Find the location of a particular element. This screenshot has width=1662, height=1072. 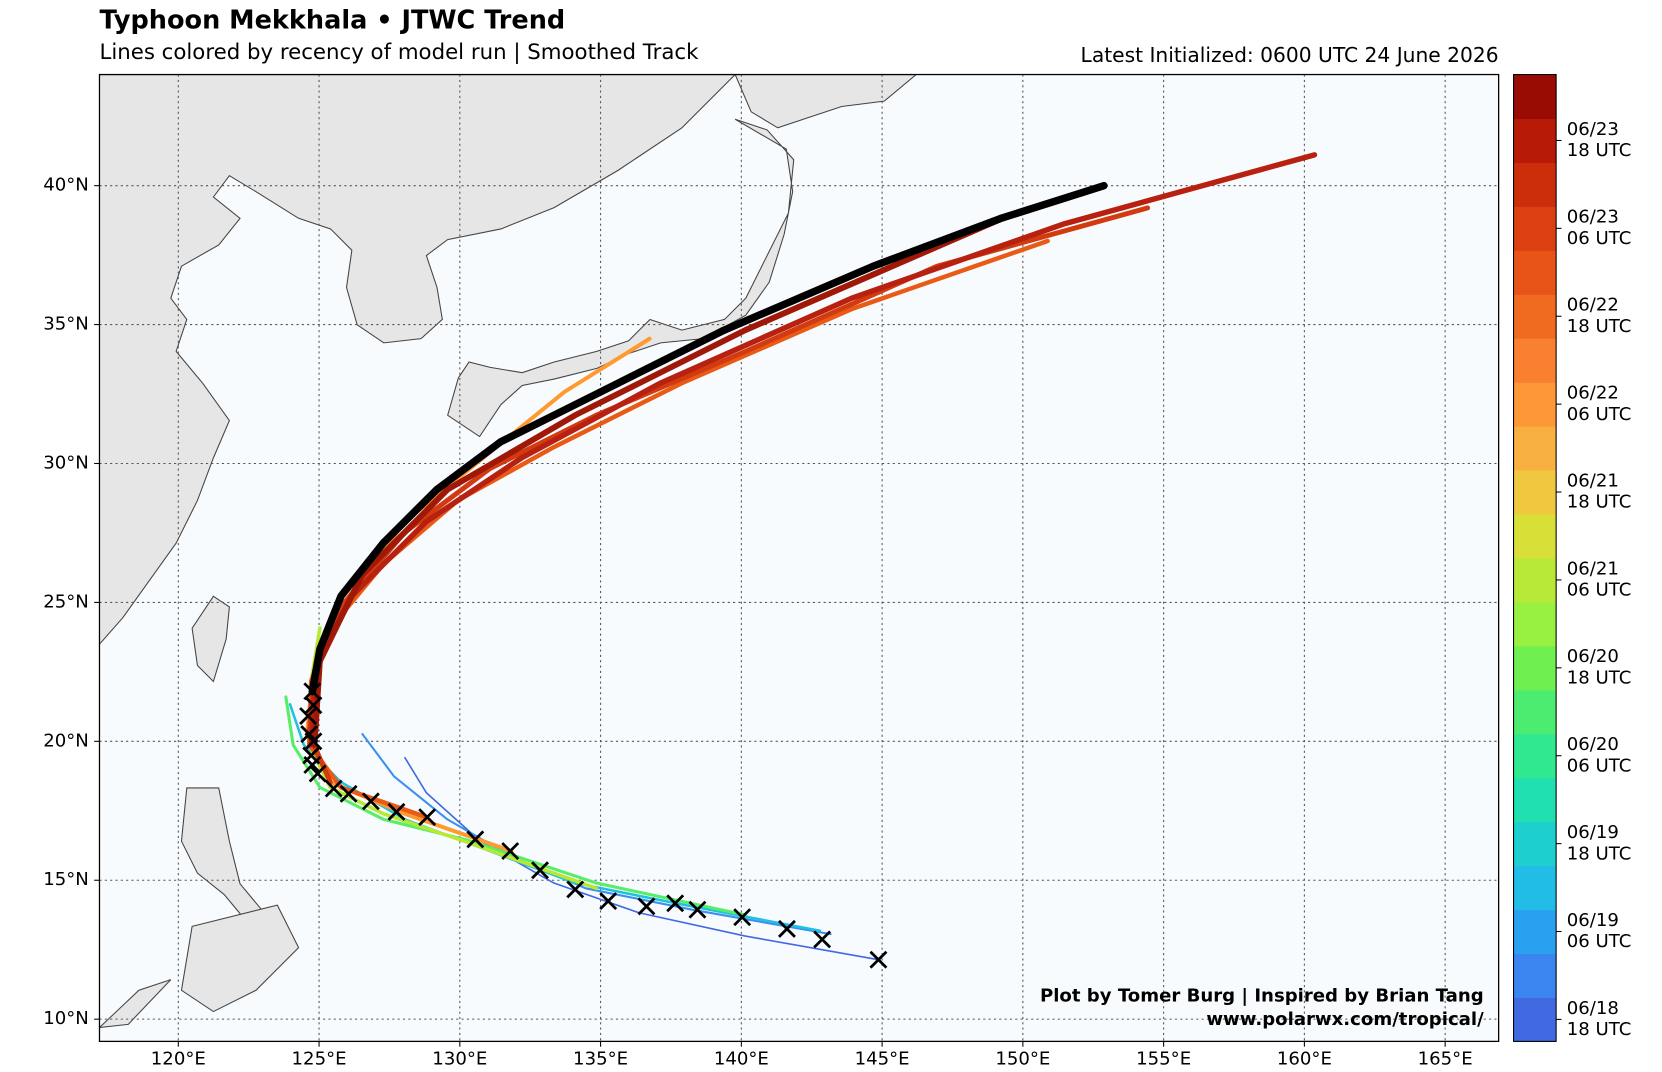

x-tick-label: 130°E is located at coordinates (459, 1058).